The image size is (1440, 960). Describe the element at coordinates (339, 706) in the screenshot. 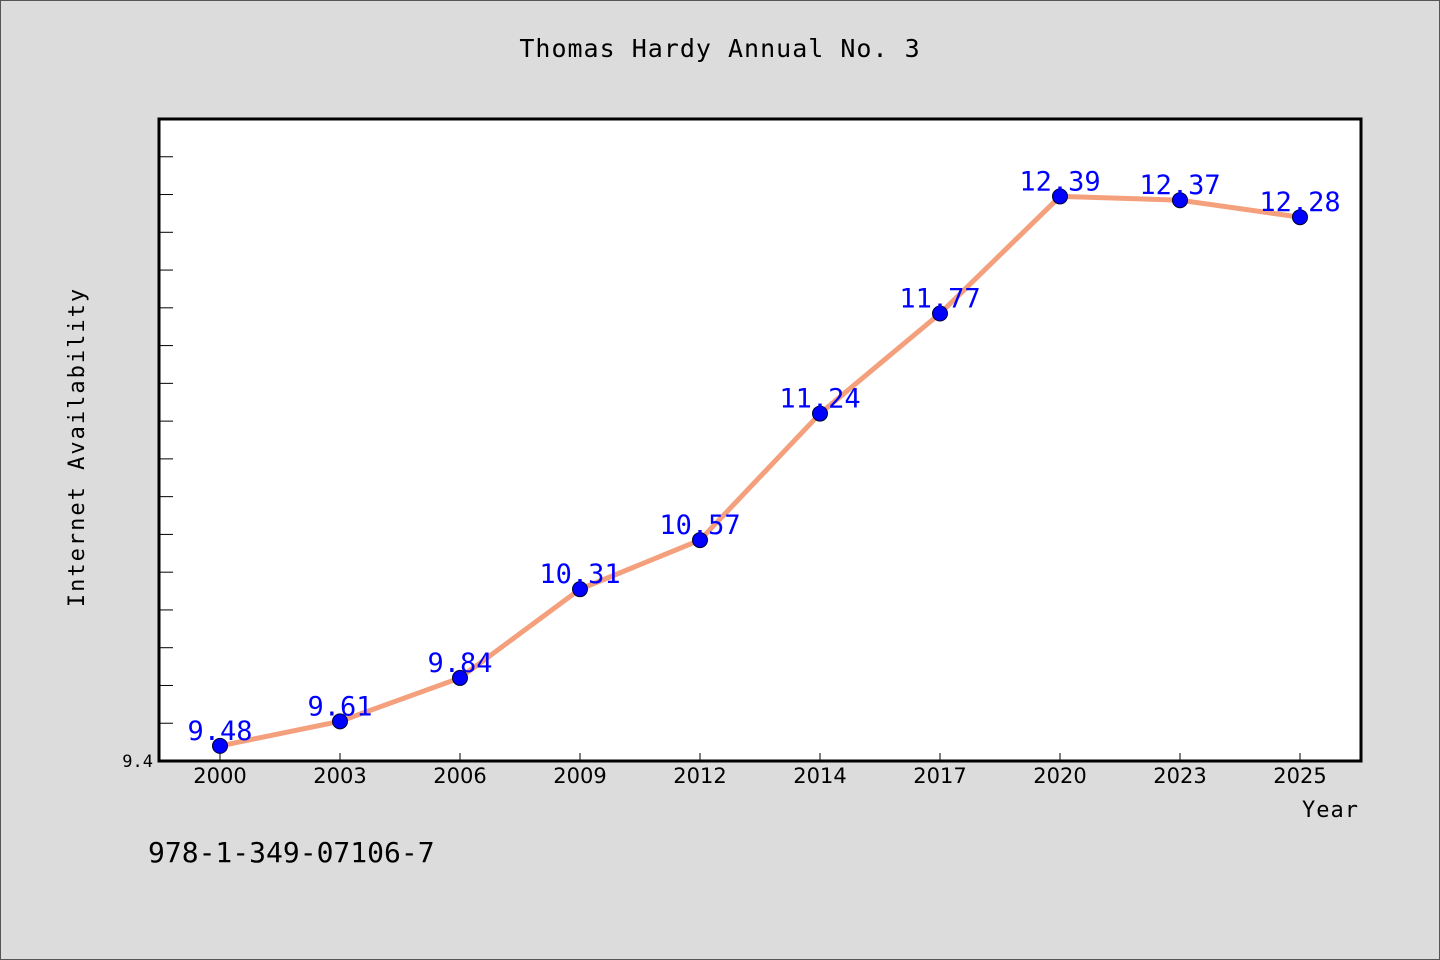

I see `data-label: 9.61` at that location.